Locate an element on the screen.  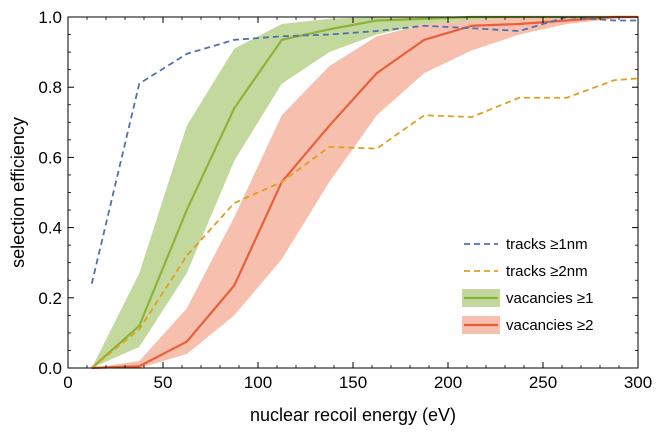
legend-label: vacancies ≥2 is located at coordinates (549, 325).